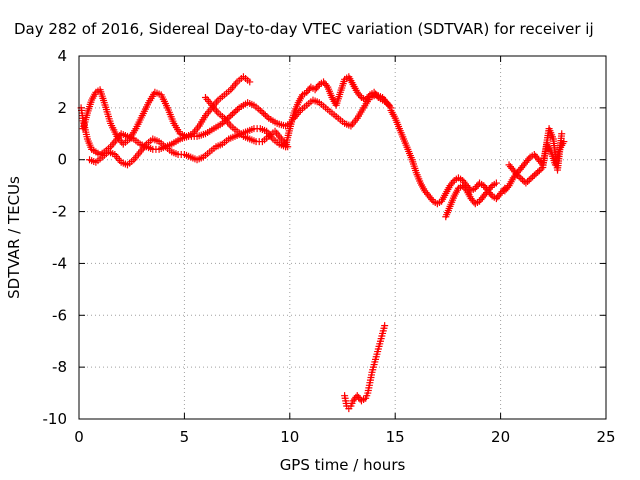 The image size is (640, 480). Describe the element at coordinates (344, 437) in the screenshot. I see `x-tick-labels: 0 5 10 15 20 25` at that location.